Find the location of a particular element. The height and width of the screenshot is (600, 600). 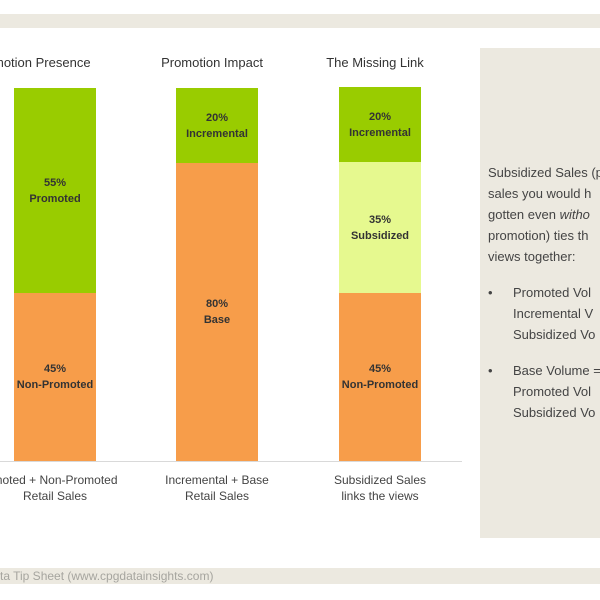

caption-line: moted + Non-Promoted is located at coordinates (59, 480).